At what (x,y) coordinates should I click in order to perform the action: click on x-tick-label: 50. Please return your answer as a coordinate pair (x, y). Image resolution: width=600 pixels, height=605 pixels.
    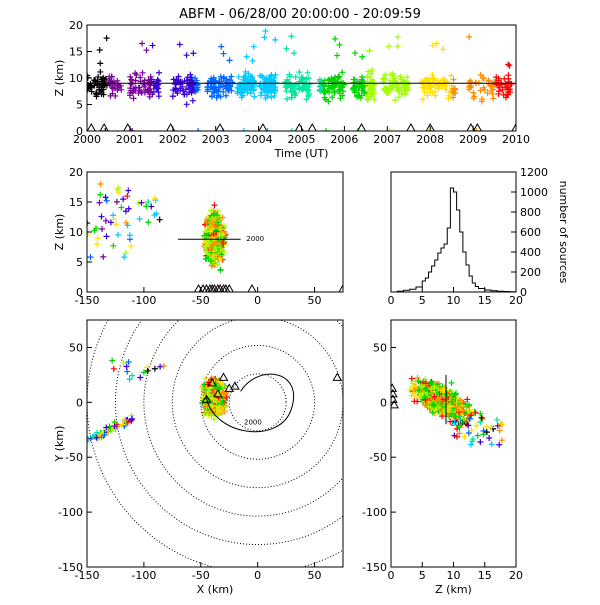
    Looking at the image, I should click on (315, 300).